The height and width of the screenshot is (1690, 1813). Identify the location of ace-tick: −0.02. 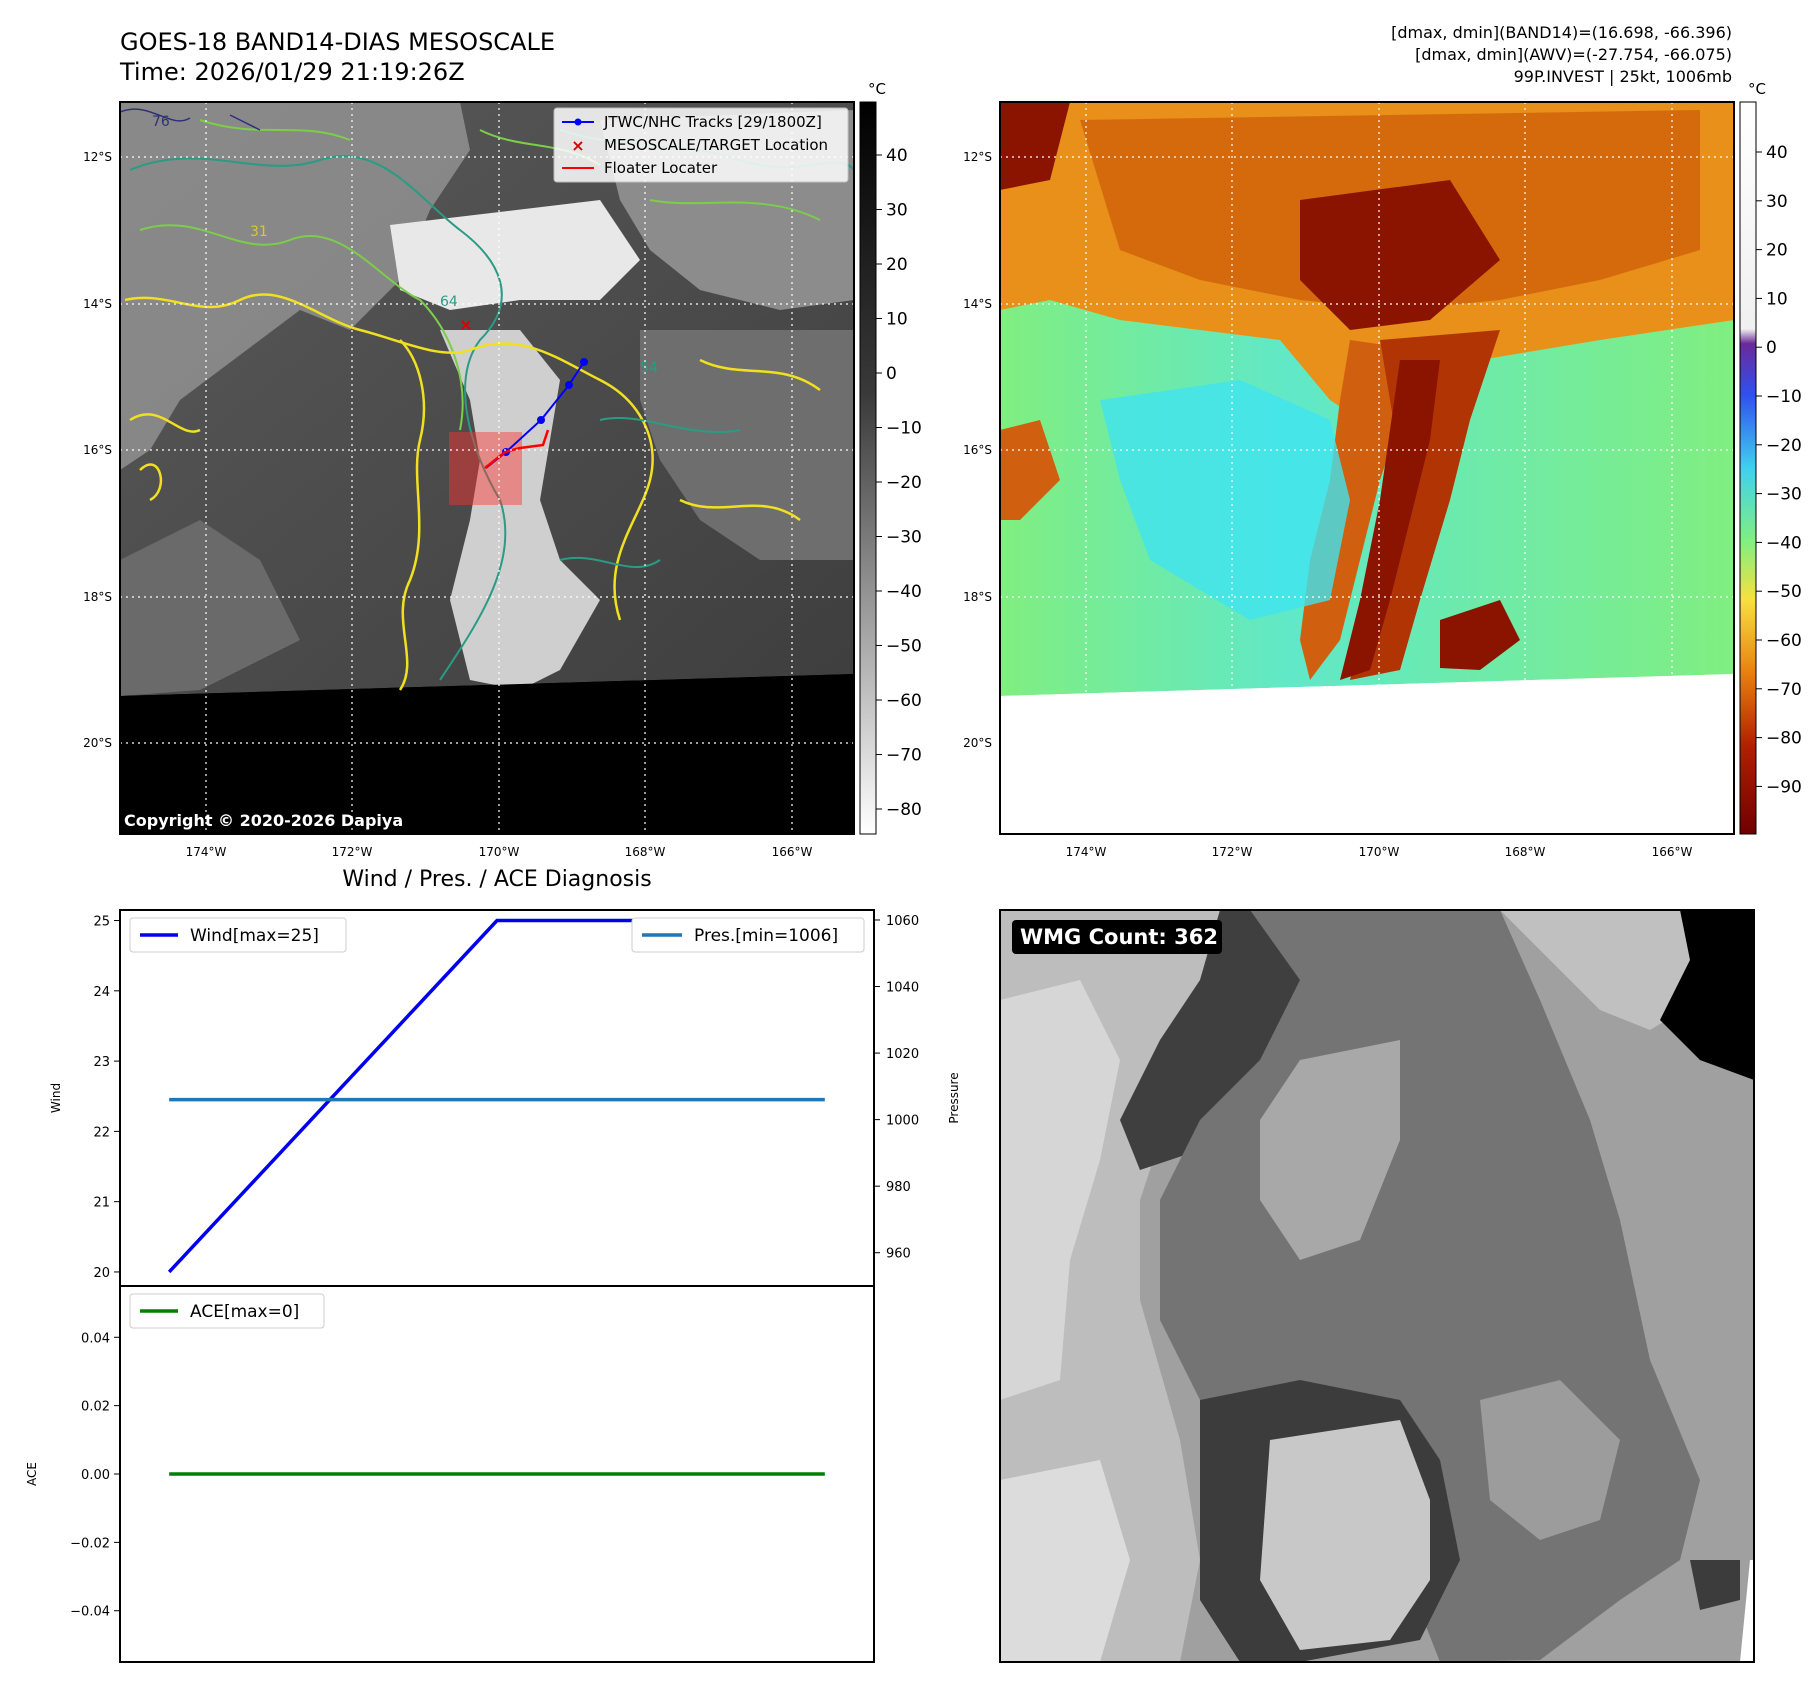
(90, 1543).